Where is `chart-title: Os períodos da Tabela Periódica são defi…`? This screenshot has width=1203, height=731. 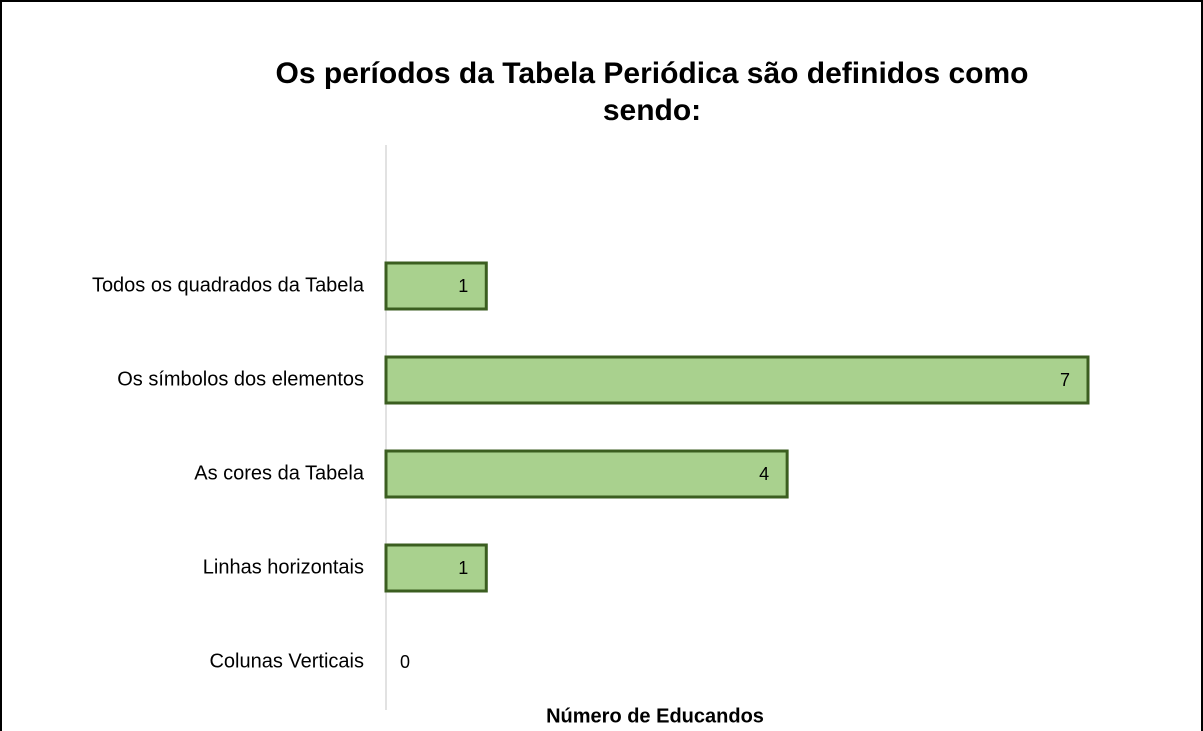
chart-title: Os períodos da Tabela Periódica são defi… is located at coordinates (652, 92).